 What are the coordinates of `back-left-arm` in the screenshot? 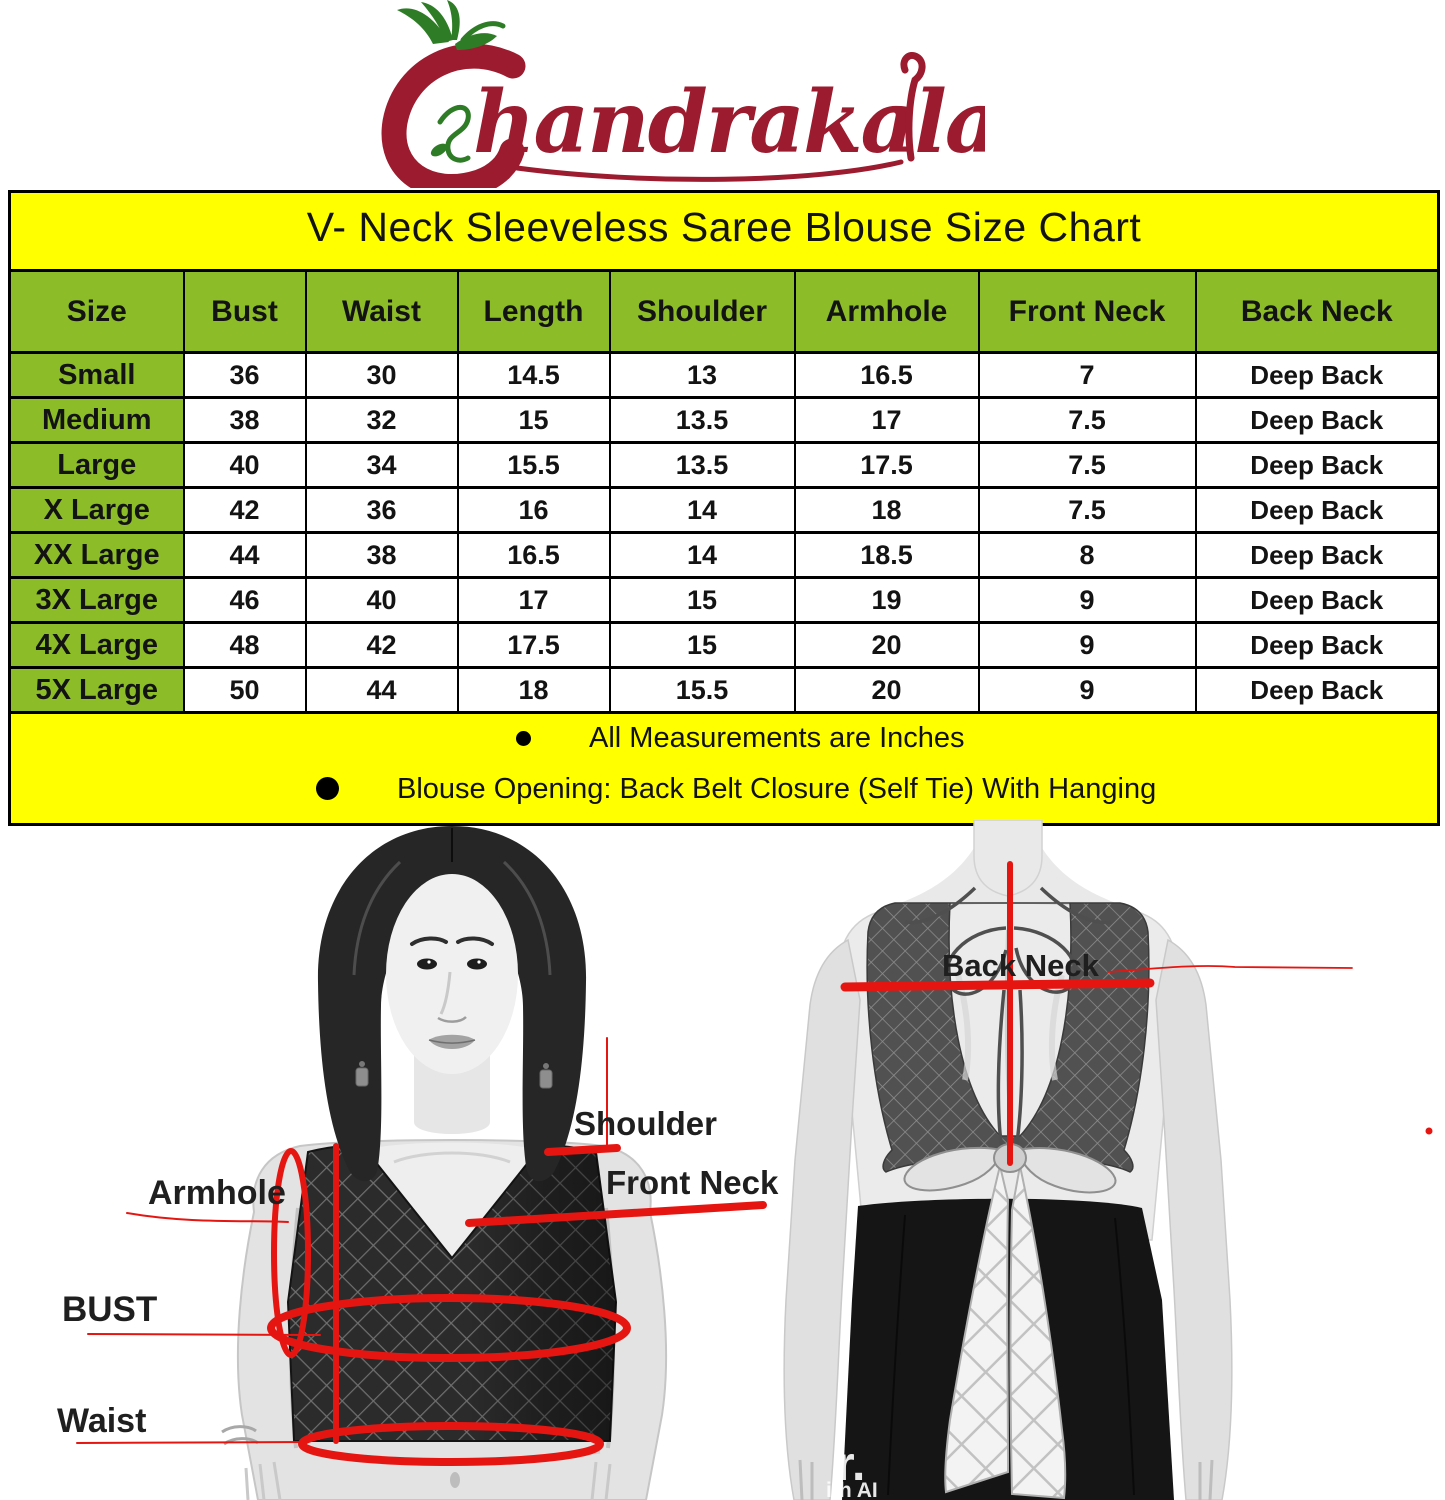 It's located at (822, 1219).